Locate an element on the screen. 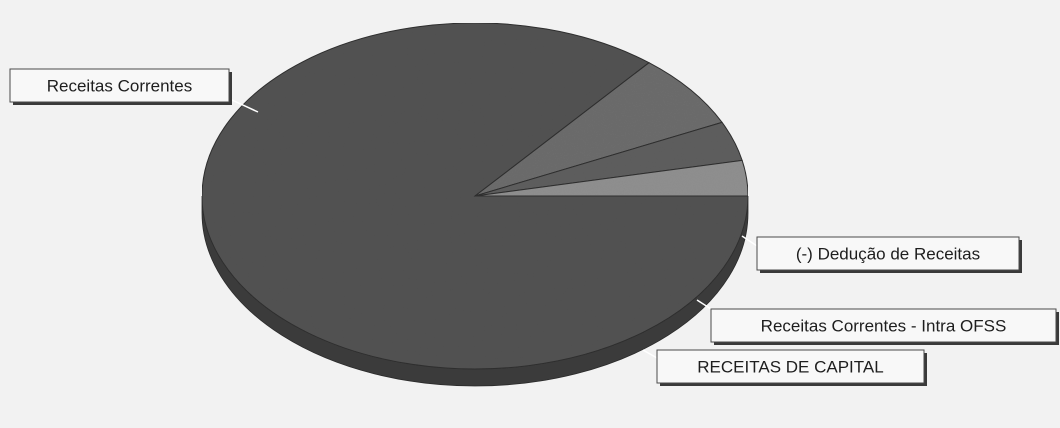  slice-label: (-) Dedução de Receitas is located at coordinates (888, 254).